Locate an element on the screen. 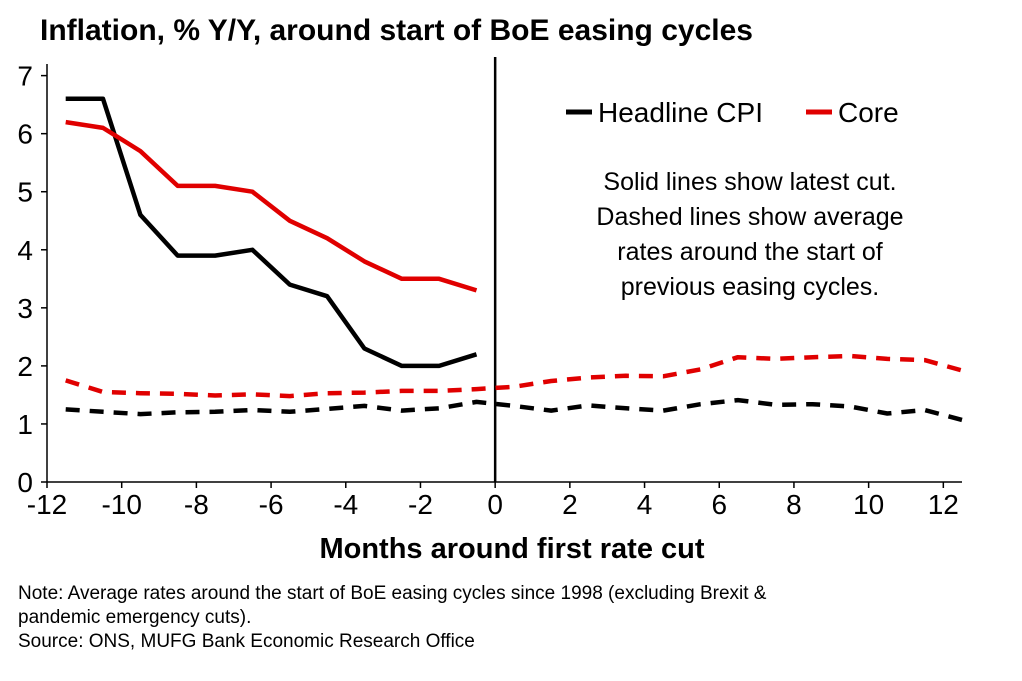  chart-legend: Headline CPI Core is located at coordinates (732, 112).